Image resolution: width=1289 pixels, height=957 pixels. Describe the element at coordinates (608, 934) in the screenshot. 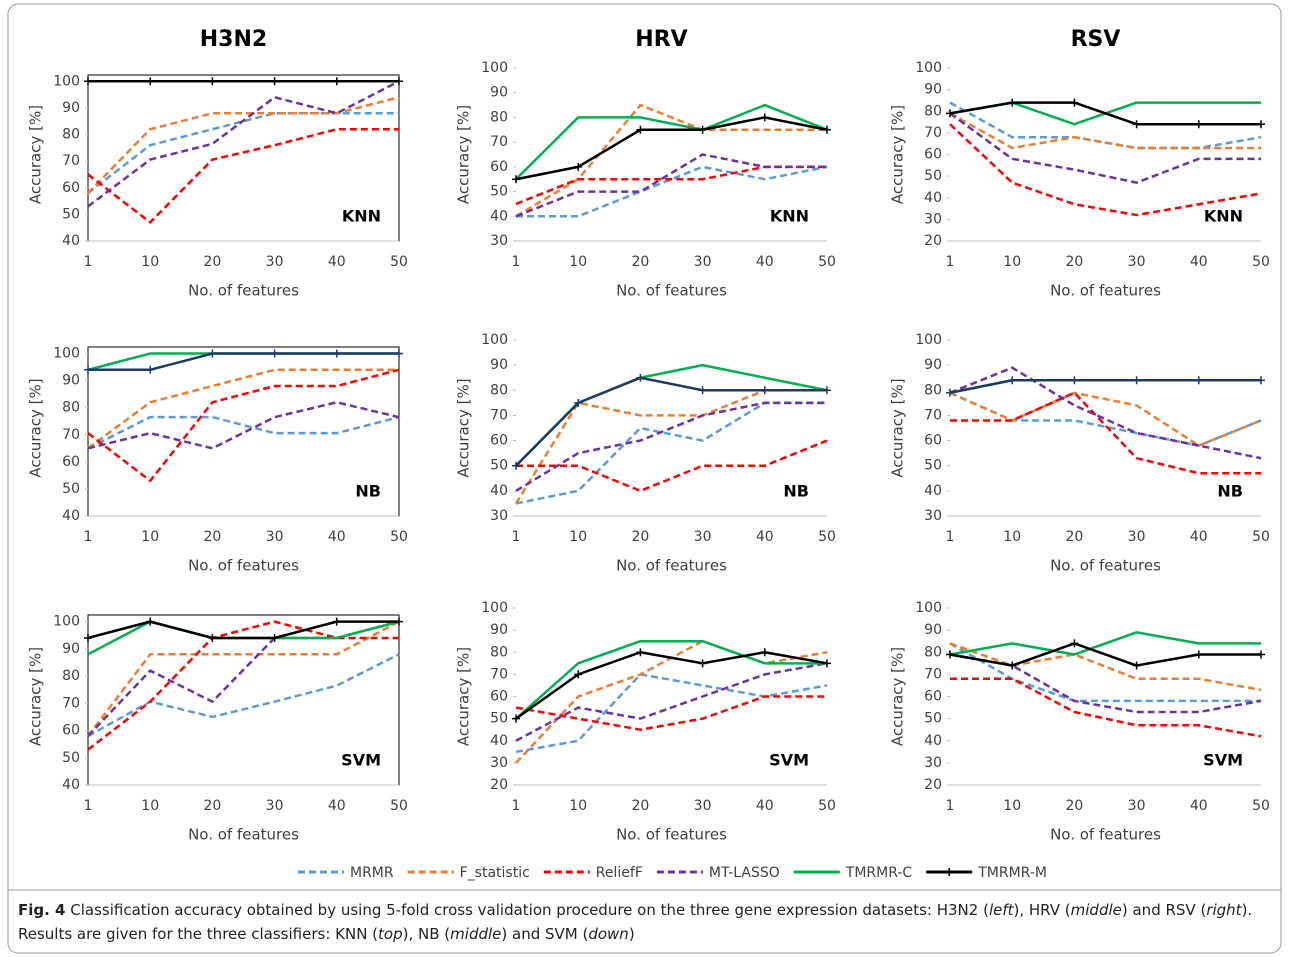

I see `caption-text: down` at that location.